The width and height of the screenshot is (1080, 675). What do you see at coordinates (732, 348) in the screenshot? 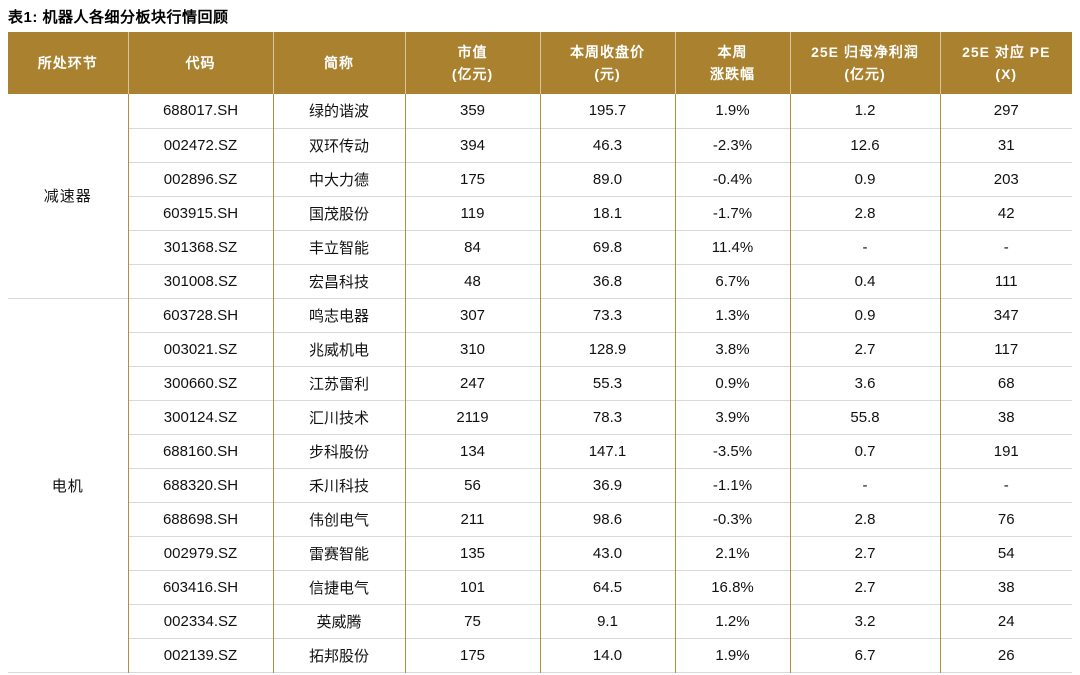
I see `change-cell: 3.8%` at bounding box center [732, 348].